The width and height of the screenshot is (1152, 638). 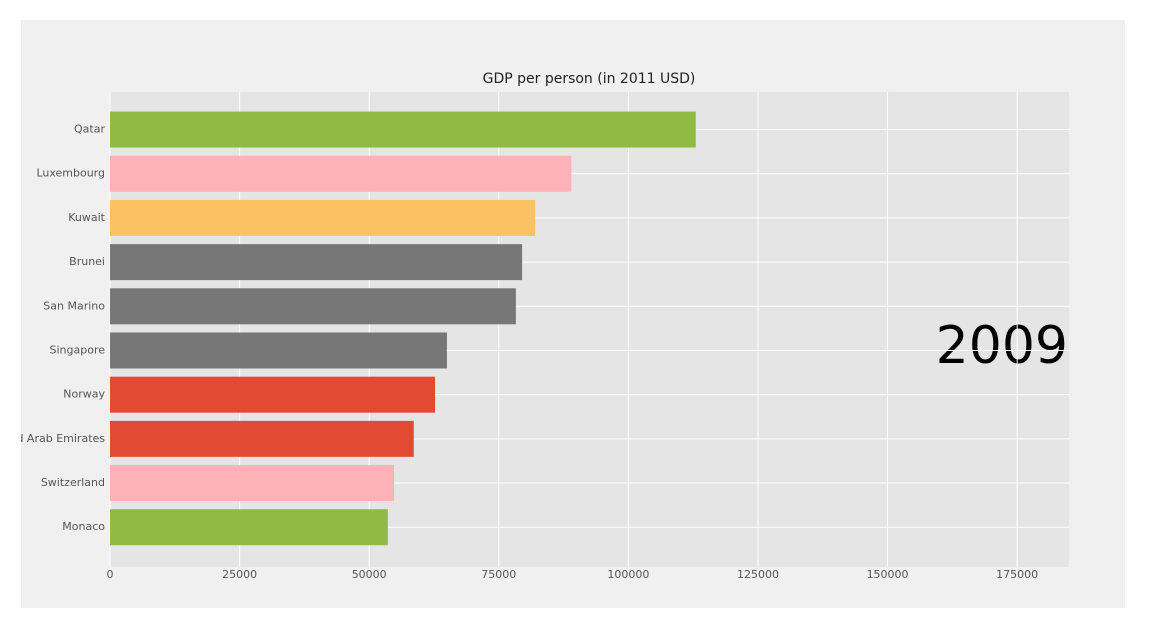 I want to click on y-tick-label: Switzerland, so click(x=73, y=482).